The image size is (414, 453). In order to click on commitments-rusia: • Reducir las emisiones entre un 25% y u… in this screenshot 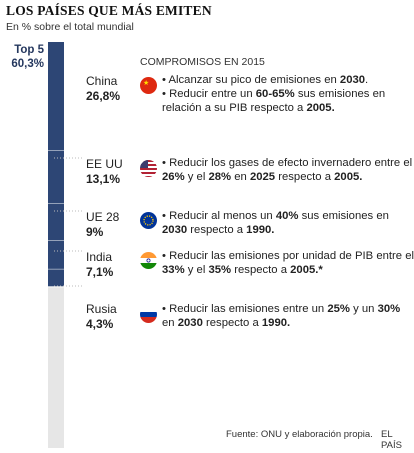, I will do `click(288, 316)`.